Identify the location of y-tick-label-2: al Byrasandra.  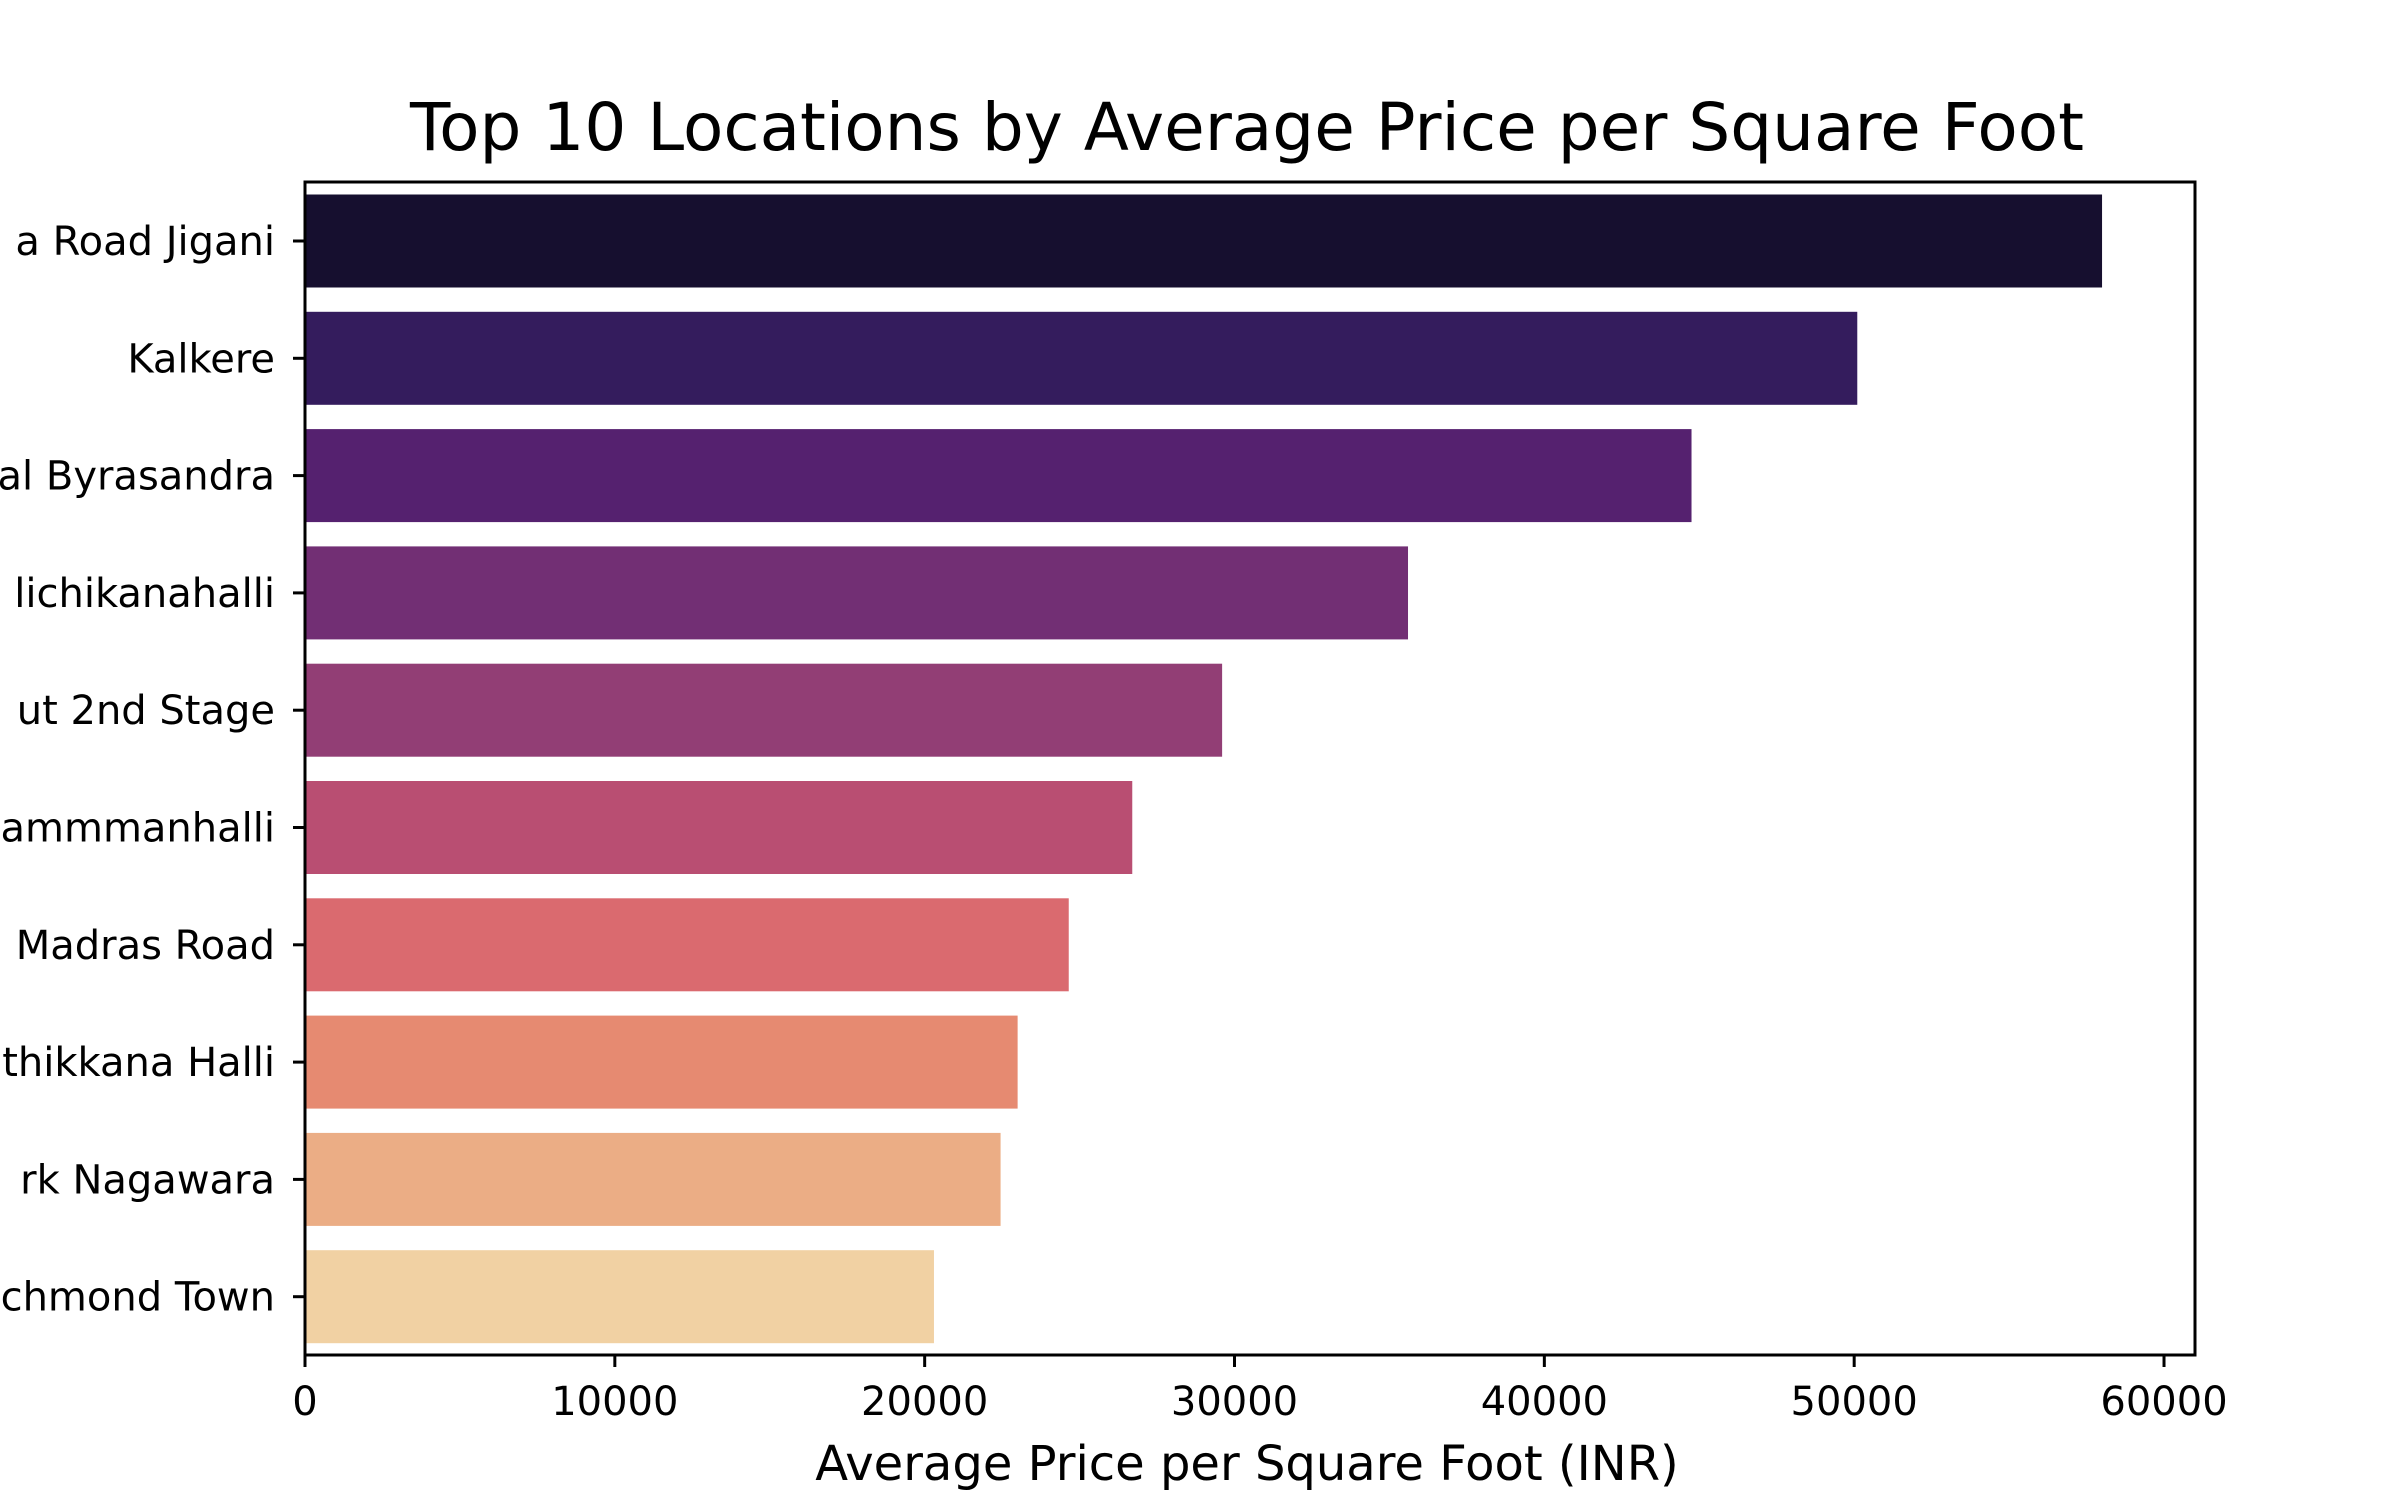
(137, 477).